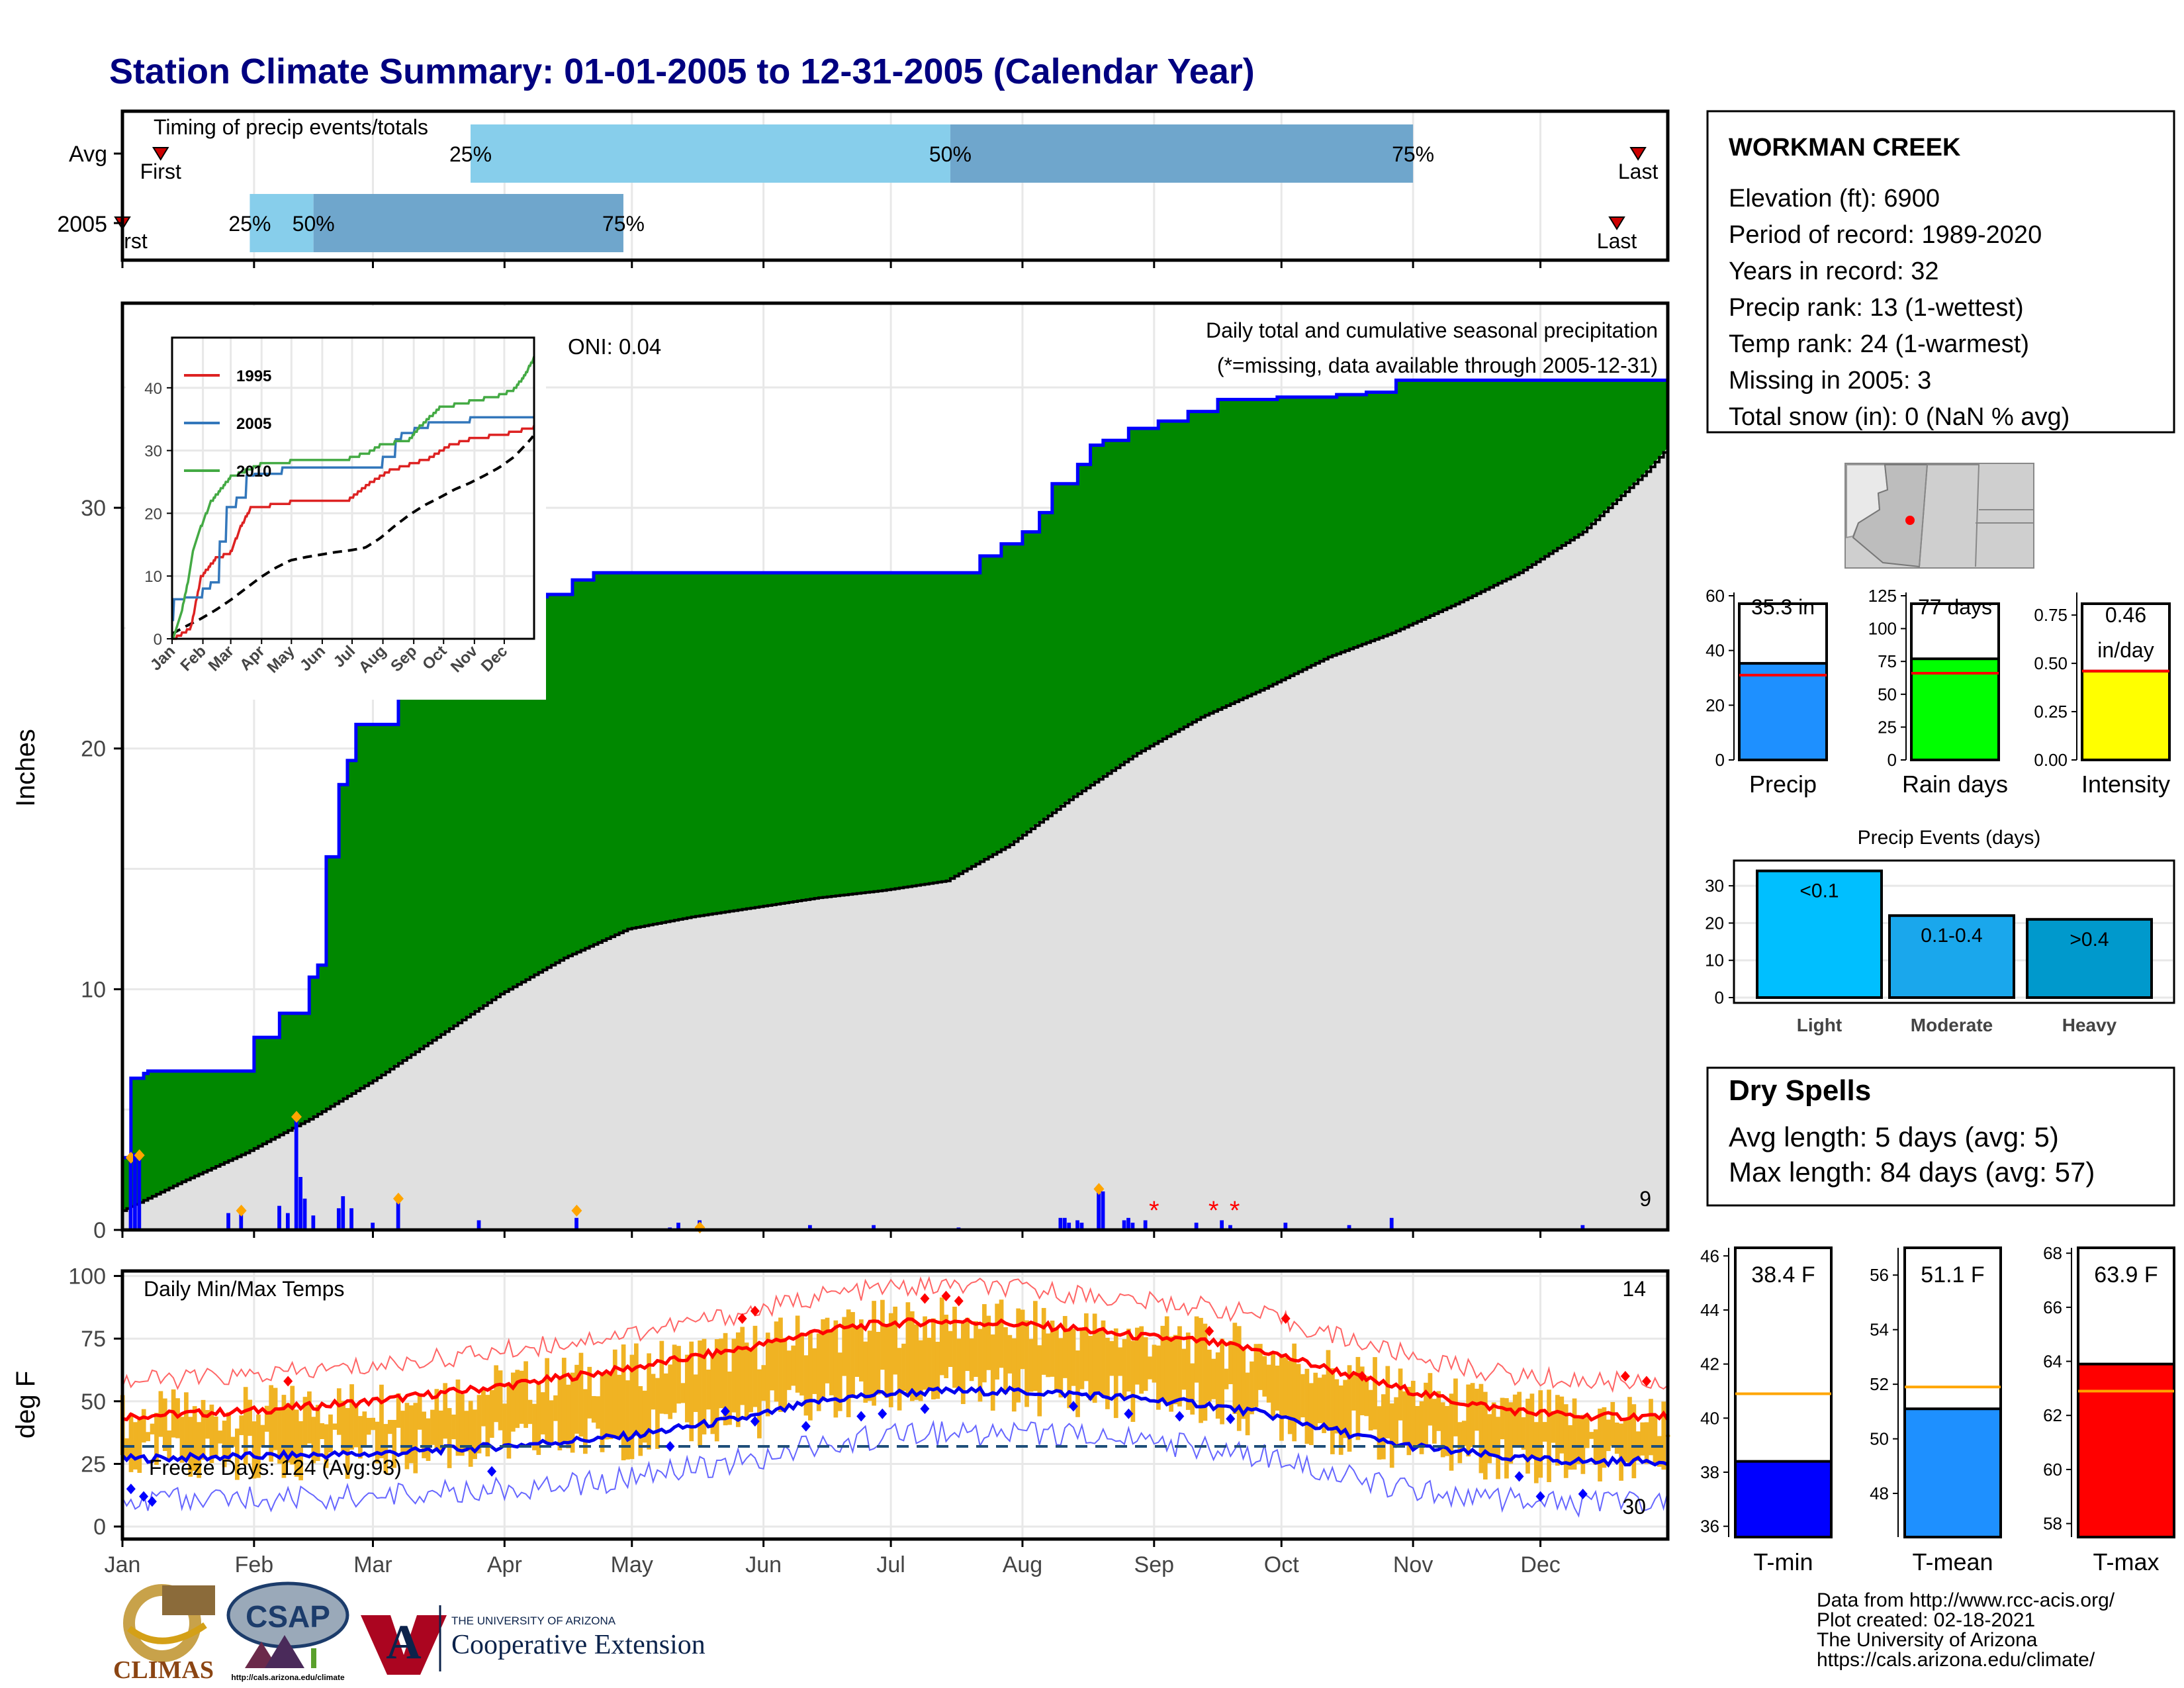 The height and width of the screenshot is (1688, 2184). Describe the element at coordinates (1709, 1256) in the screenshot. I see `temp-summary-ytick-label: 46` at that location.